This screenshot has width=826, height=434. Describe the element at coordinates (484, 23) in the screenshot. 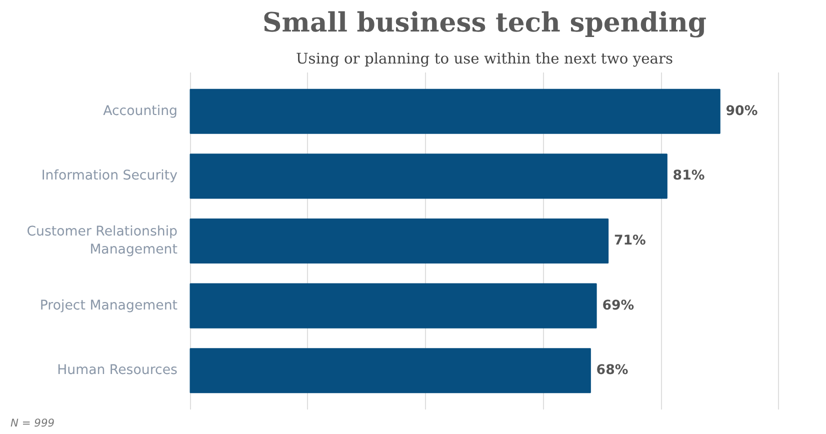

I see `chart-title: Small business tech spending` at that location.